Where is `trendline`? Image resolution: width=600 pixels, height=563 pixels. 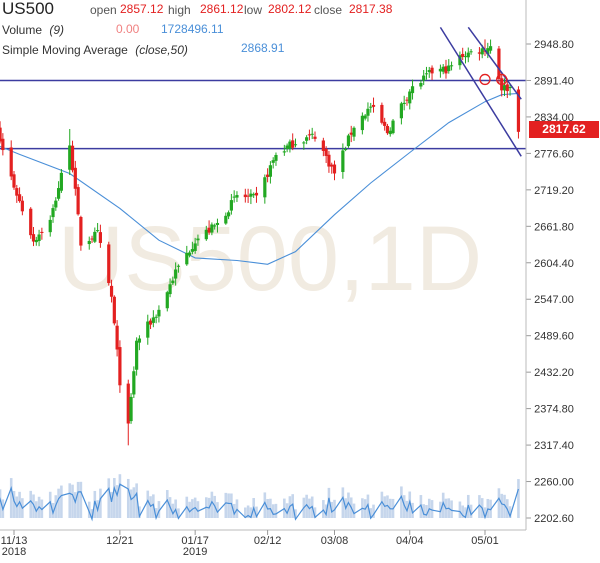
trendline is located at coordinates (480, 91).